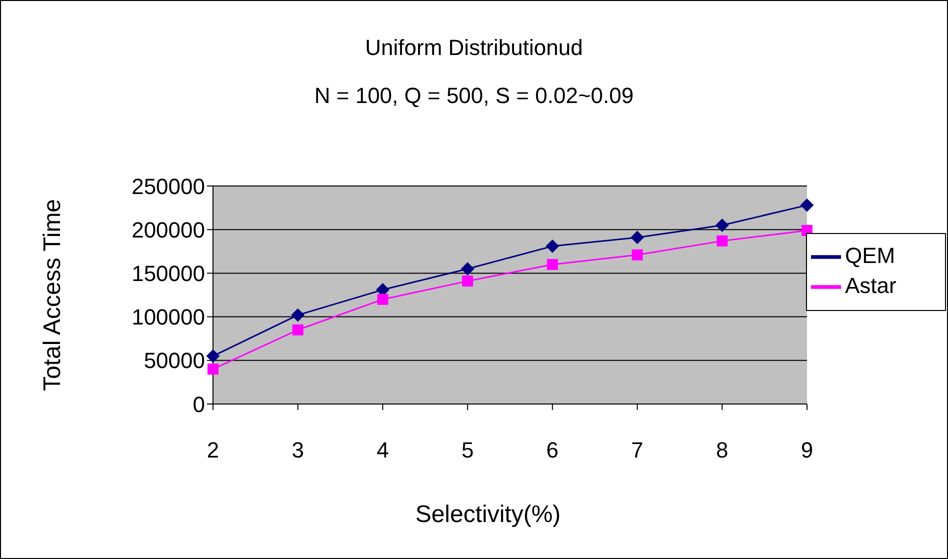 Image resolution: width=948 pixels, height=559 pixels. Describe the element at coordinates (382, 450) in the screenshot. I see `x-tick-label: 4` at that location.